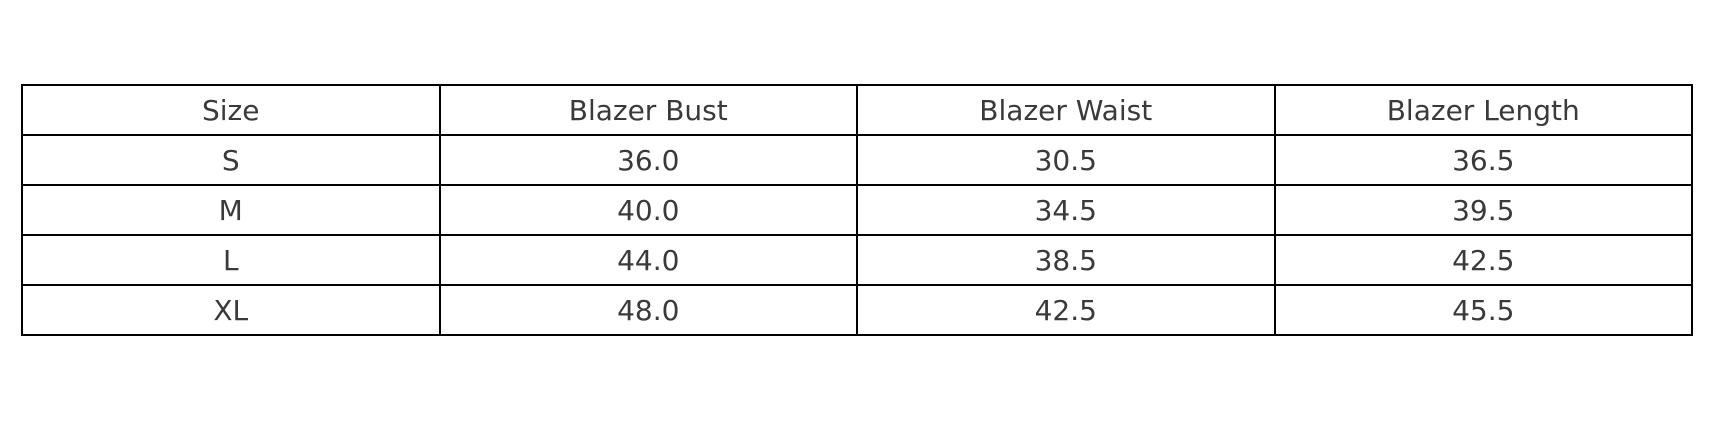  Describe the element at coordinates (1483, 110) in the screenshot. I see `column-header-length: Blazer Length` at that location.